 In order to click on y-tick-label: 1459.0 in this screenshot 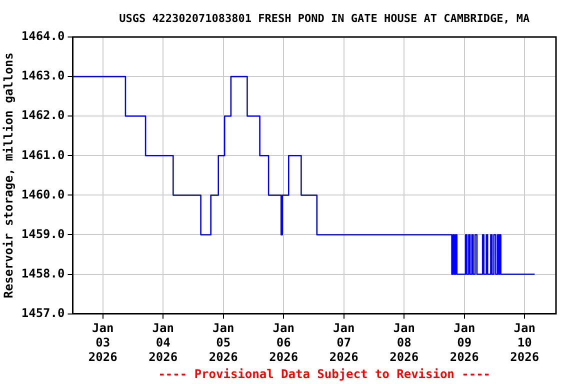, I will do `click(43, 233)`.